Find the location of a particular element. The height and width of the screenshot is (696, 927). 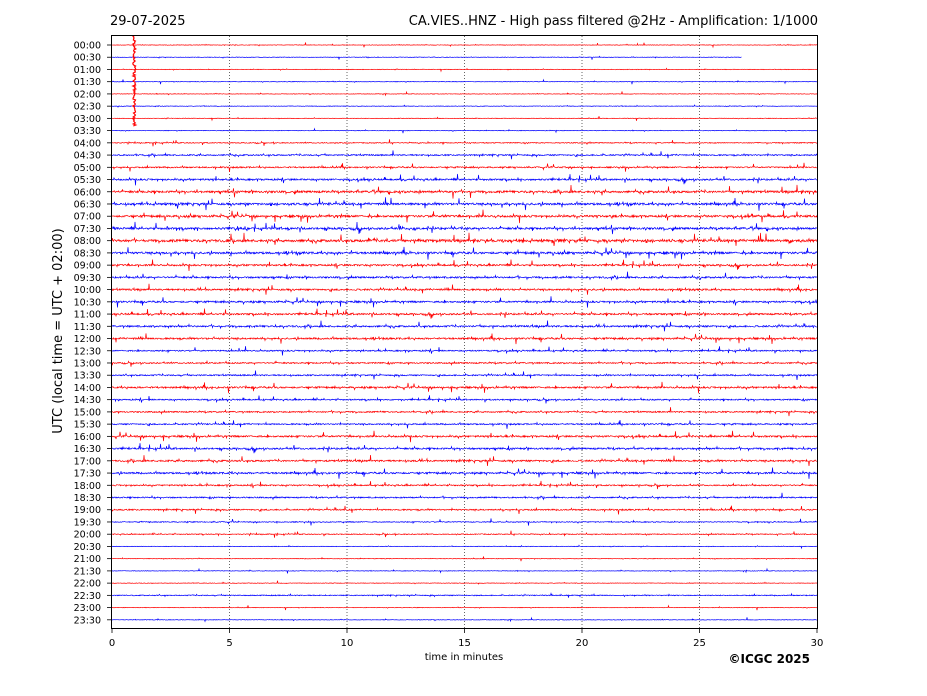

row-label: 16:30 is located at coordinates (87, 449).